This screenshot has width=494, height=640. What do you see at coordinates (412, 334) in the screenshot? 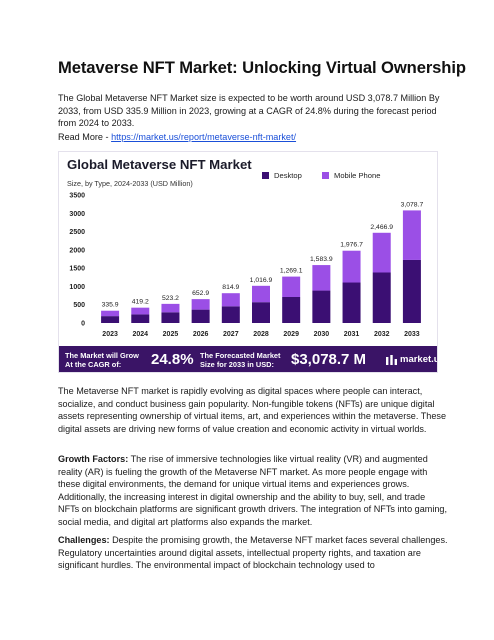
I see `x-tick-label: 2033` at bounding box center [412, 334].